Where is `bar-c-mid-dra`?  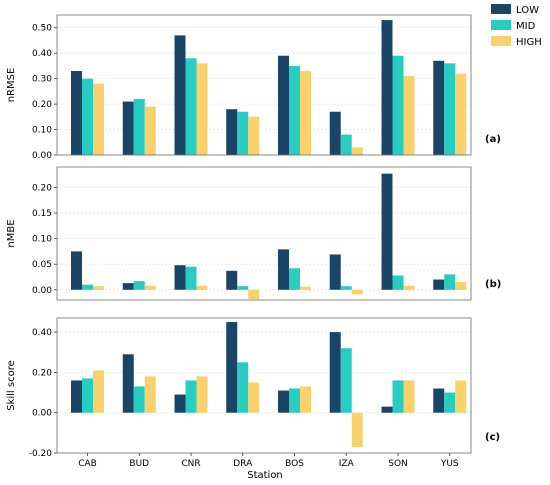
bar-c-mid-dra is located at coordinates (243, 387).